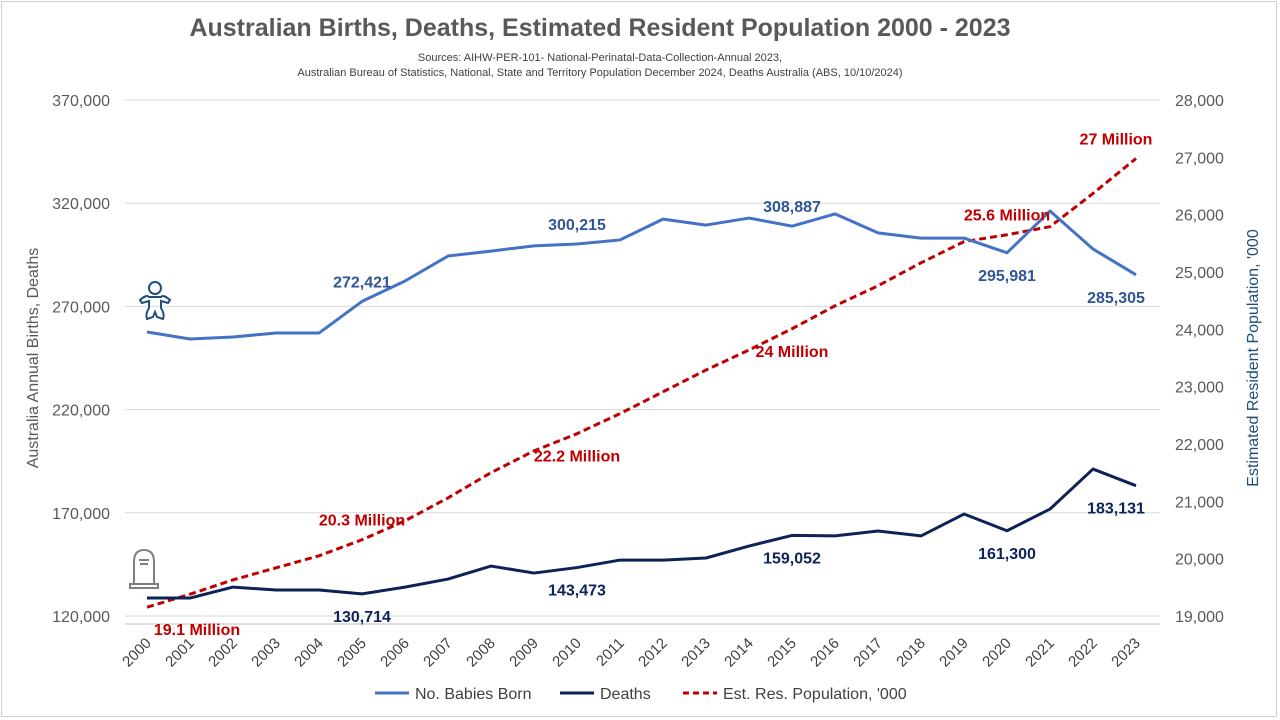  What do you see at coordinates (1199, 330) in the screenshot?
I see `y2-tick-label: 24,000` at bounding box center [1199, 330].